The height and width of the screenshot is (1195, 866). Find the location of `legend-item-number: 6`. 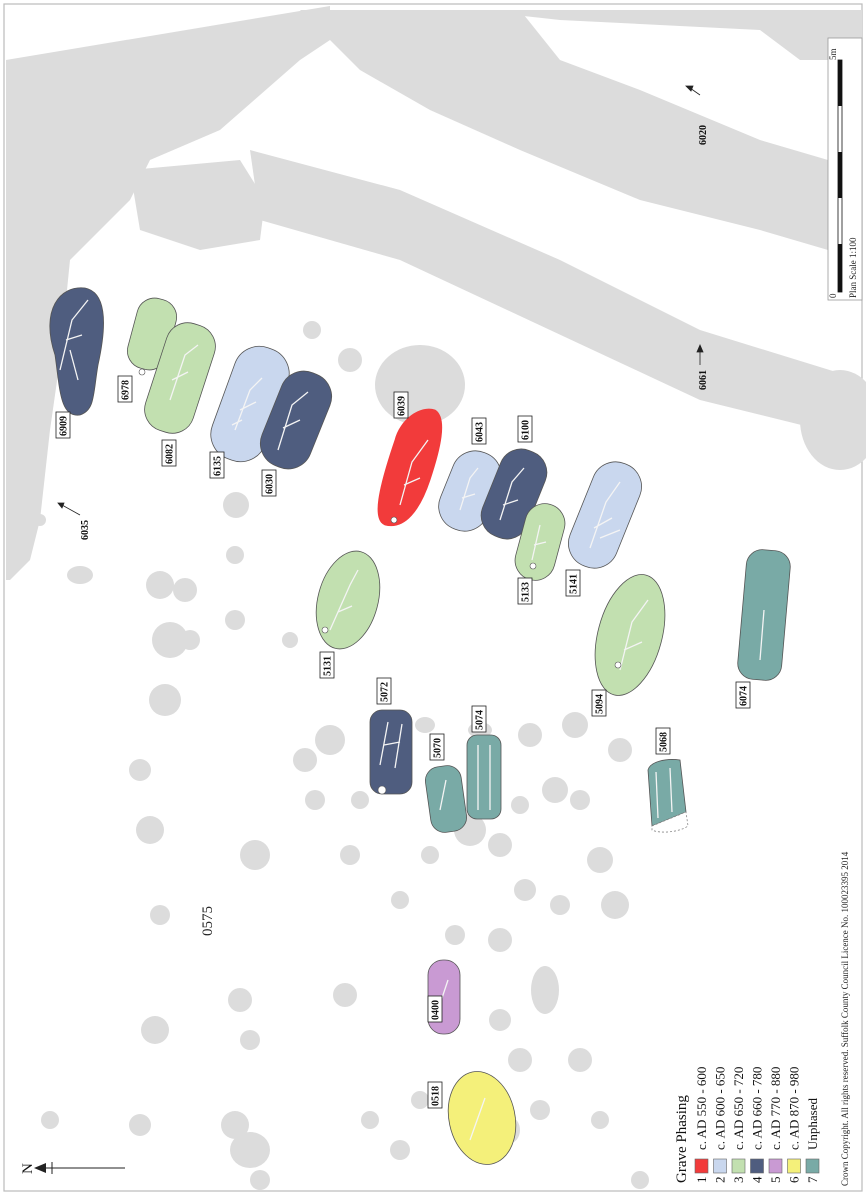

legend-item-number: 6 is located at coordinates (794, 1179).